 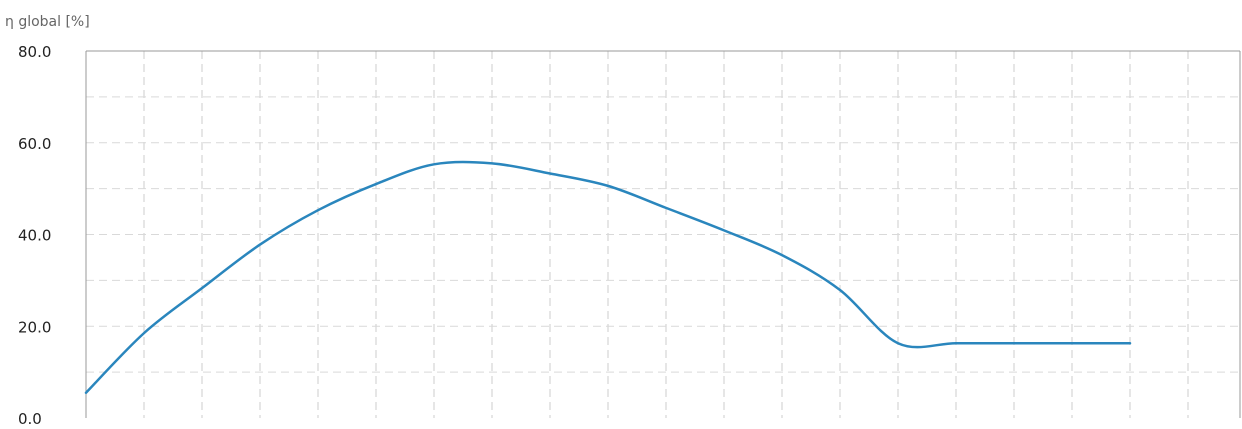 What do you see at coordinates (47, 22) in the screenshot?
I see `y-axis-label: η global [%]` at bounding box center [47, 22].